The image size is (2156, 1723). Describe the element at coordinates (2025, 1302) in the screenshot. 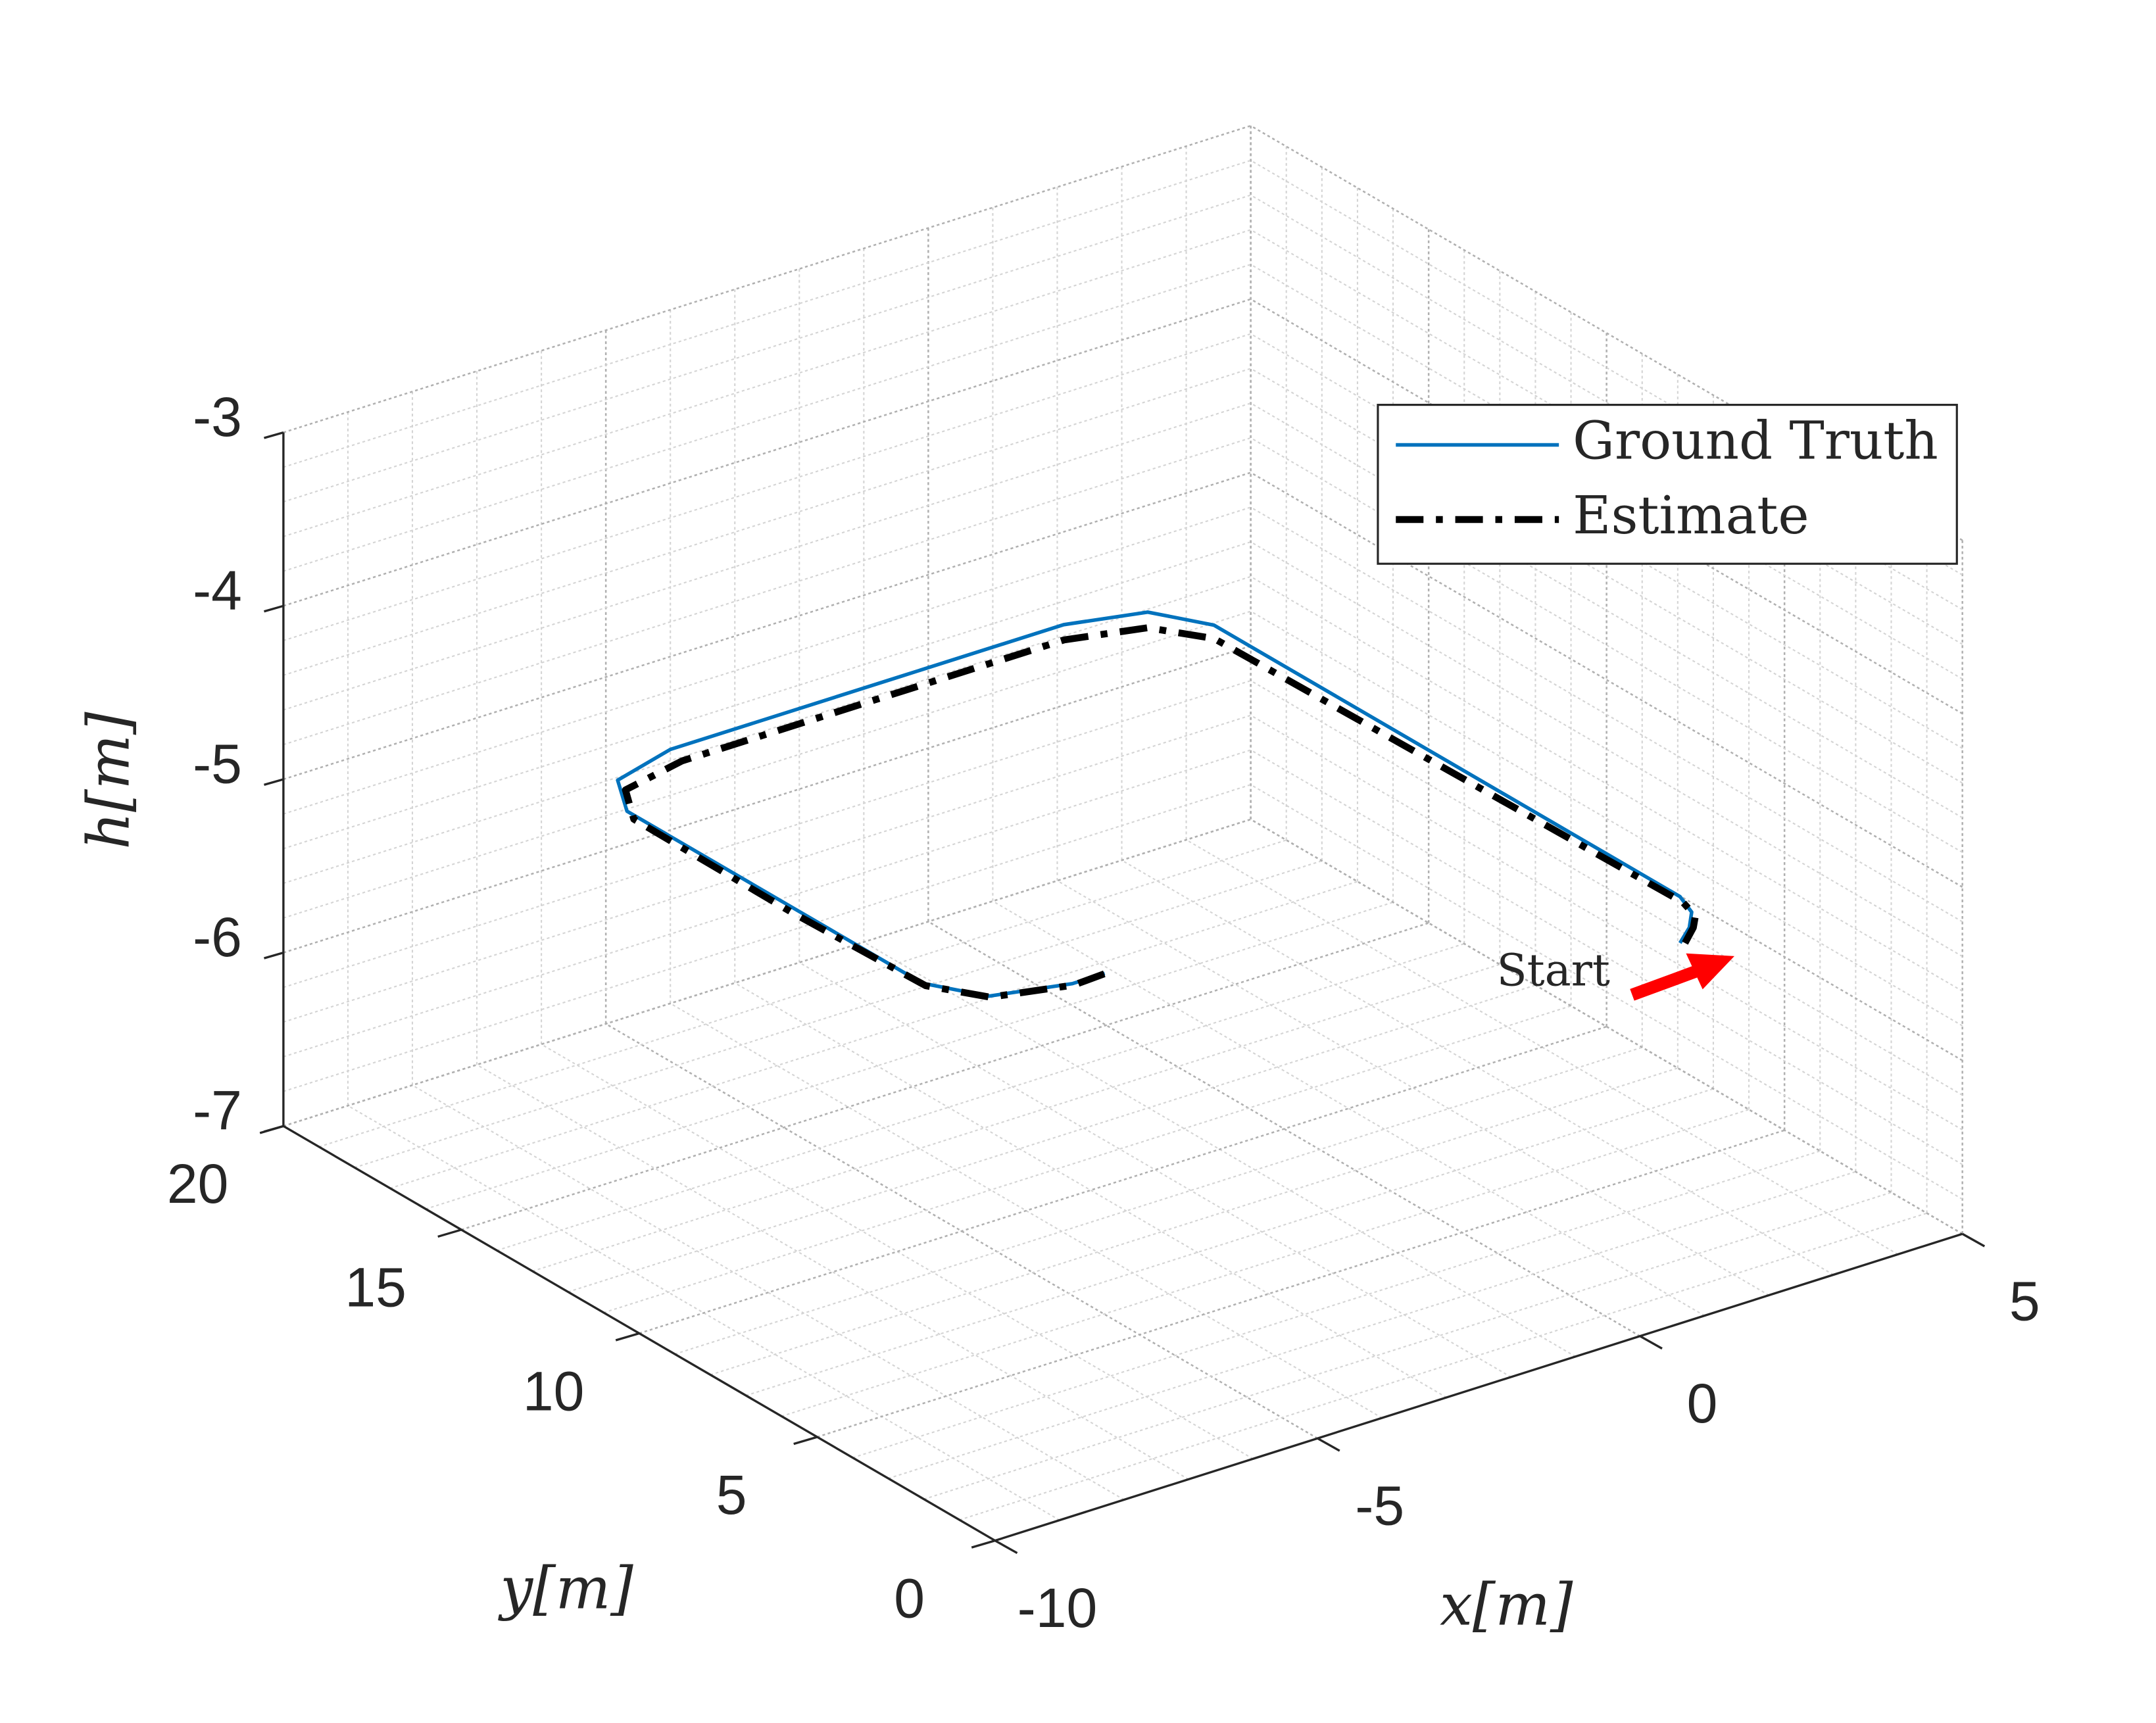

I see `x-tick-label: 5` at that location.